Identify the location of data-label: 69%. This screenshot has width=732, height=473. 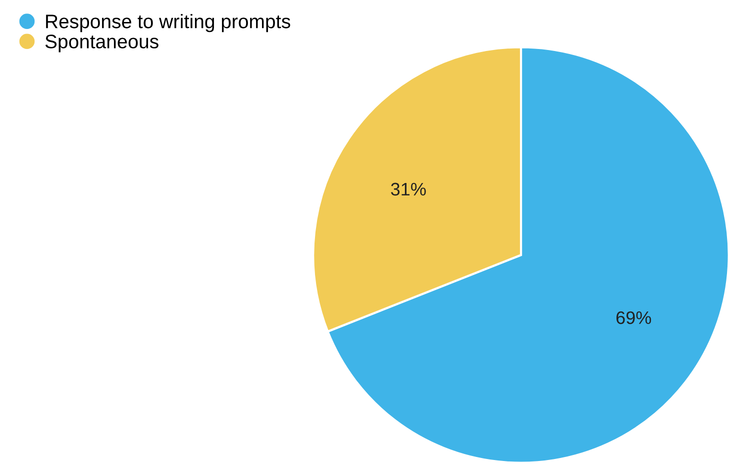
(634, 317).